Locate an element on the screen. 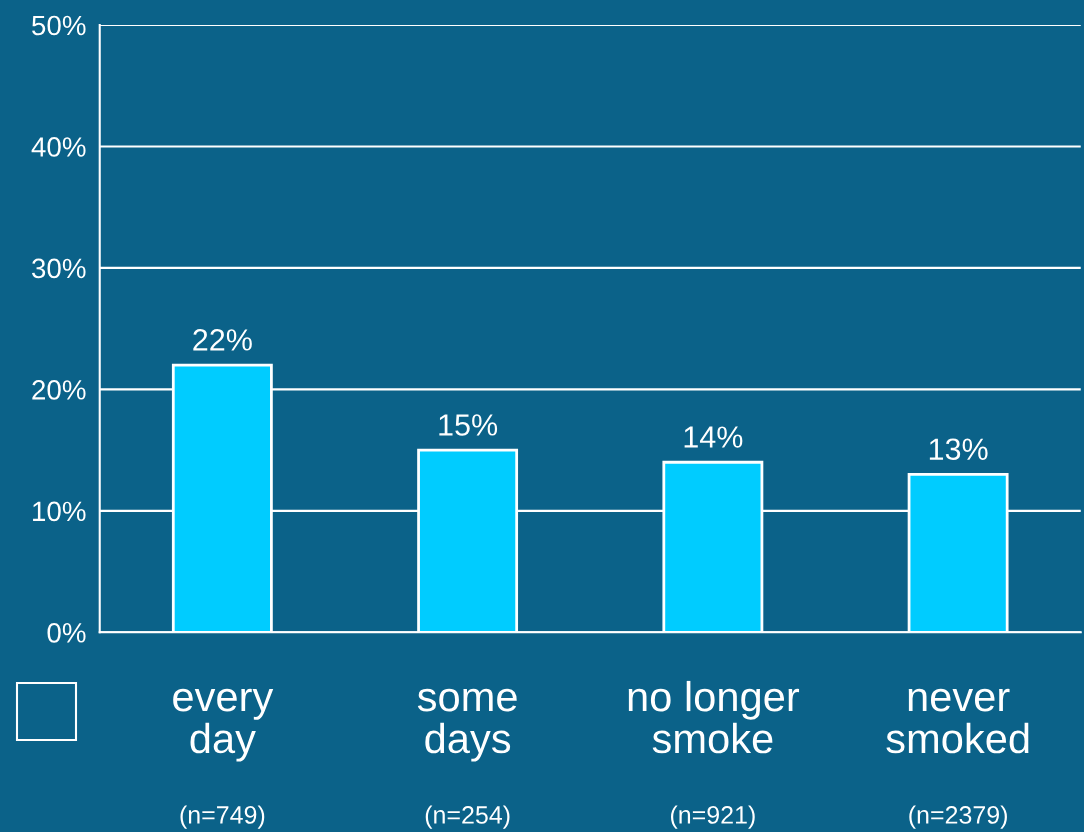 The width and height of the screenshot is (1084, 832). category-label: never smoked (n=2379) is located at coordinates (957, 758).